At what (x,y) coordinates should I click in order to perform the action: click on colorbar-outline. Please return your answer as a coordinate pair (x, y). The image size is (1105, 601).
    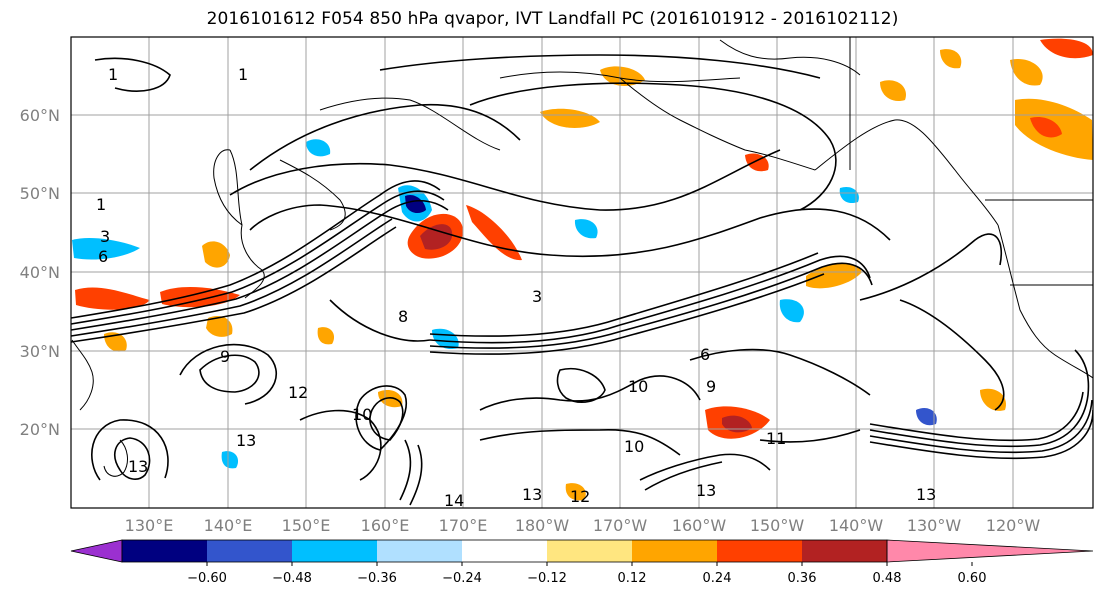
    Looking at the image, I should click on (504, 551).